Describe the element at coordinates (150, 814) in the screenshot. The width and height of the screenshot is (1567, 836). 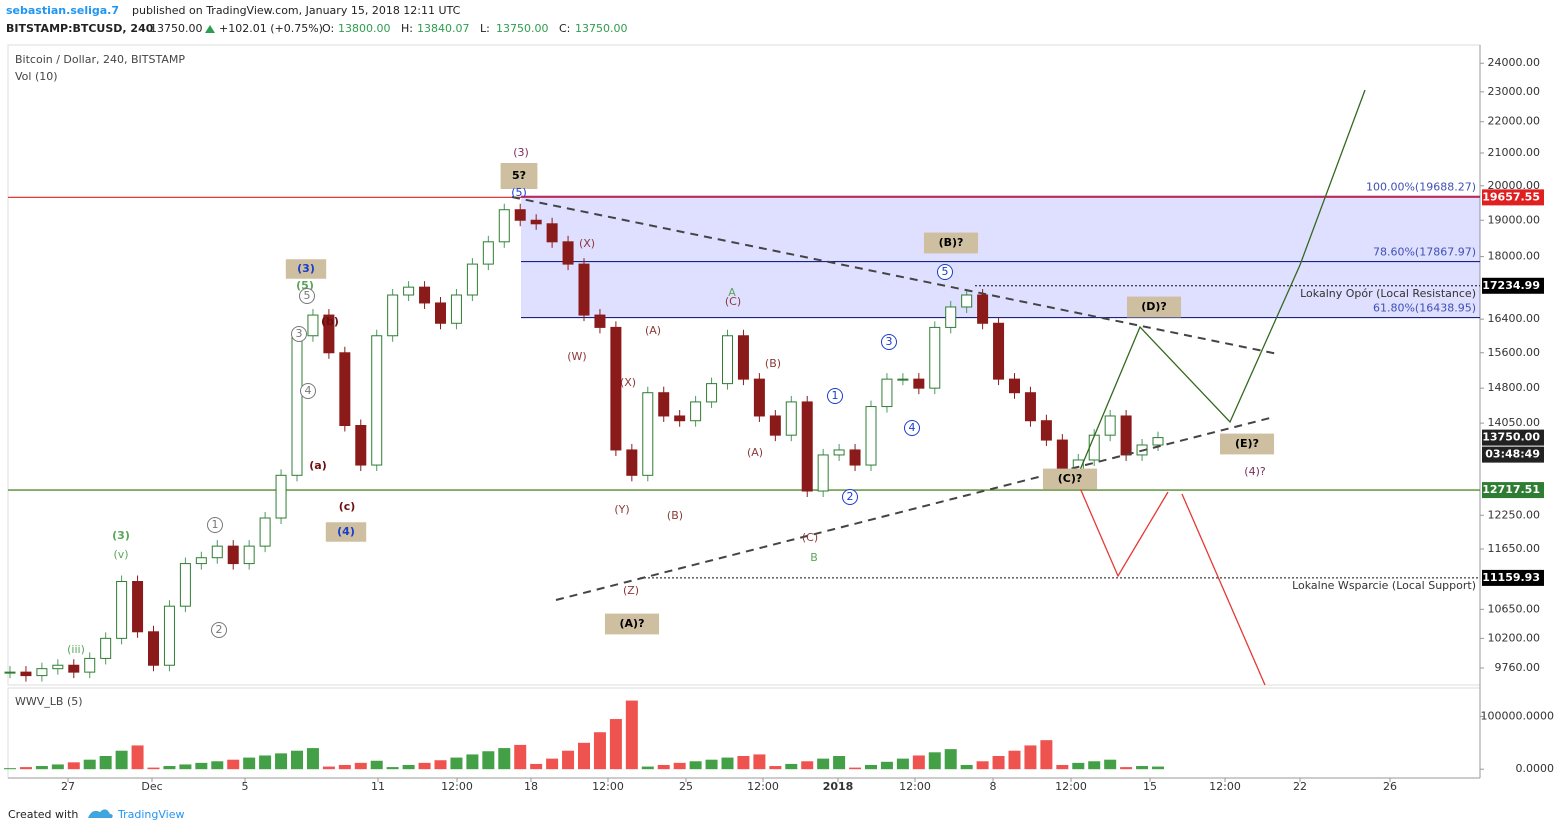
I see `footer-brand: TradingView` at that location.